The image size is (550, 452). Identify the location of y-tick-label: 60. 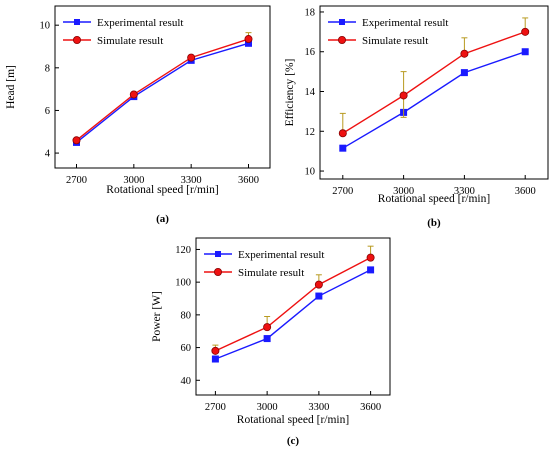
(186, 348).